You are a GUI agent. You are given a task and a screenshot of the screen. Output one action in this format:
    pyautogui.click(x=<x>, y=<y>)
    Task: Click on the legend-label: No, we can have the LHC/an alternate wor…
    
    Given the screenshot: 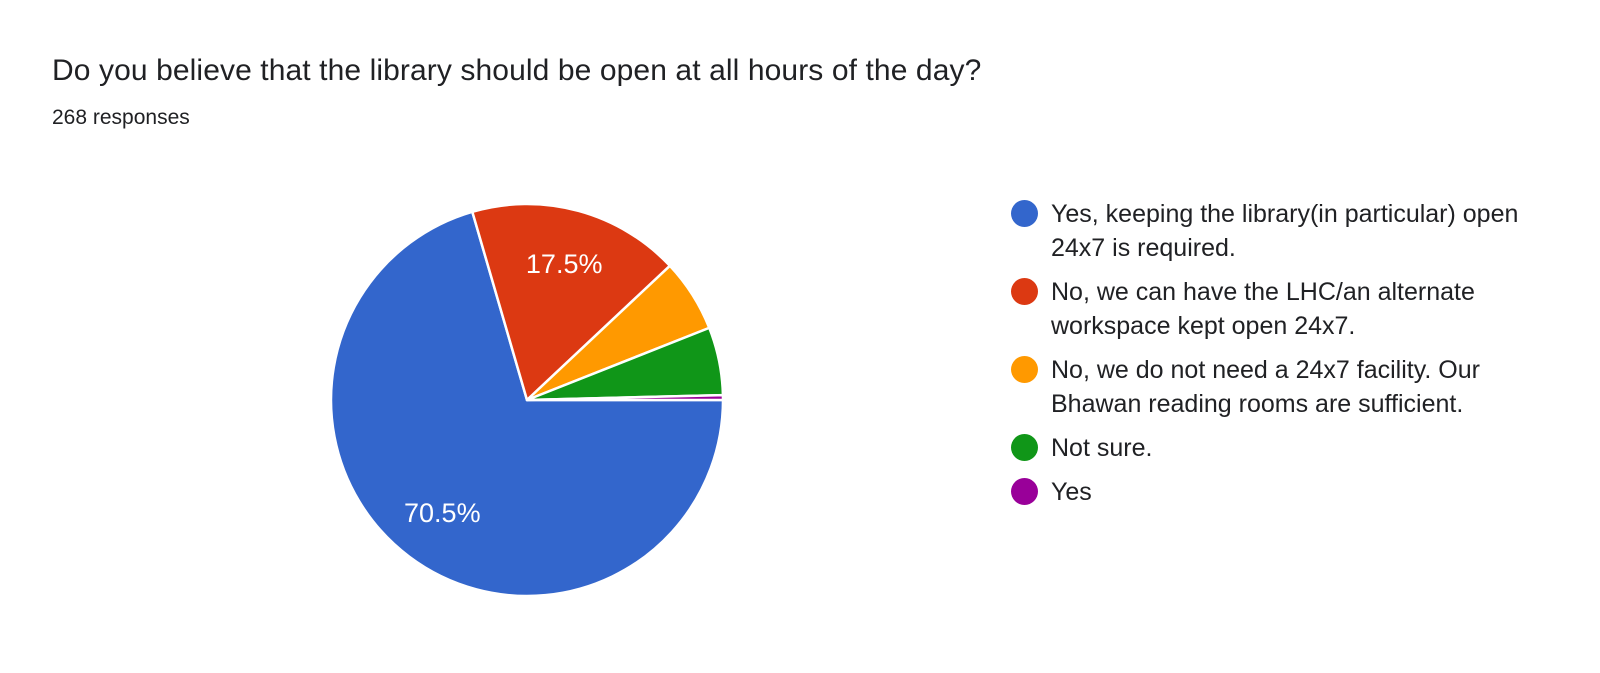 What is the action you would take?
    pyautogui.click(x=1263, y=309)
    